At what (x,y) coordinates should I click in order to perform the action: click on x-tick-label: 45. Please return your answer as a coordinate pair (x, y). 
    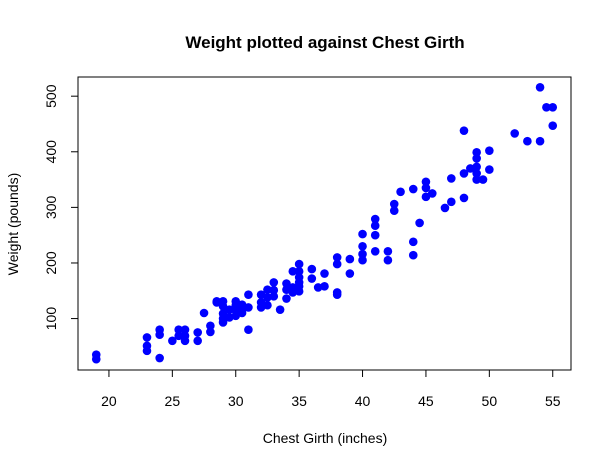
    Looking at the image, I should click on (426, 401).